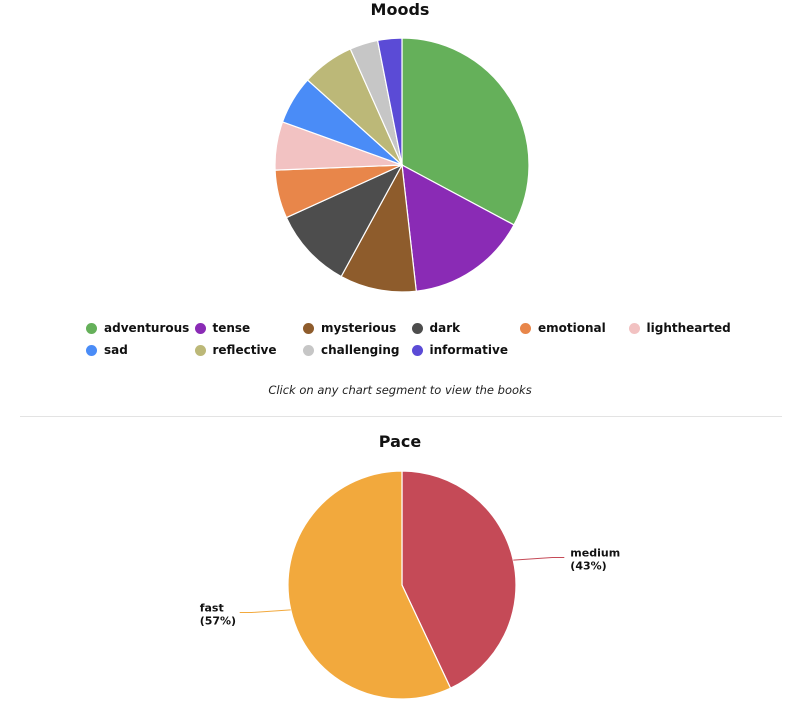 The width and height of the screenshot is (800, 718). What do you see at coordinates (445, 328) in the screenshot?
I see `legend-label: dark` at bounding box center [445, 328].